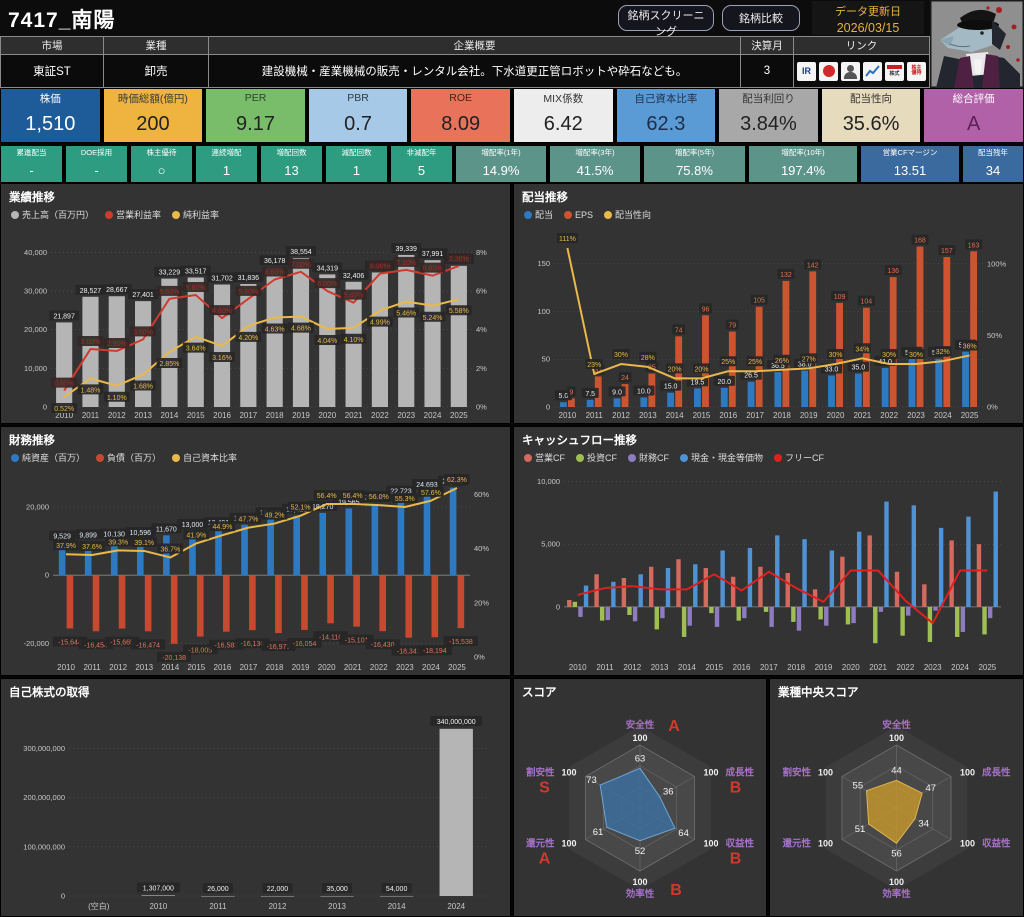  I want to click on legend-item: 財務CF, so click(648, 457).